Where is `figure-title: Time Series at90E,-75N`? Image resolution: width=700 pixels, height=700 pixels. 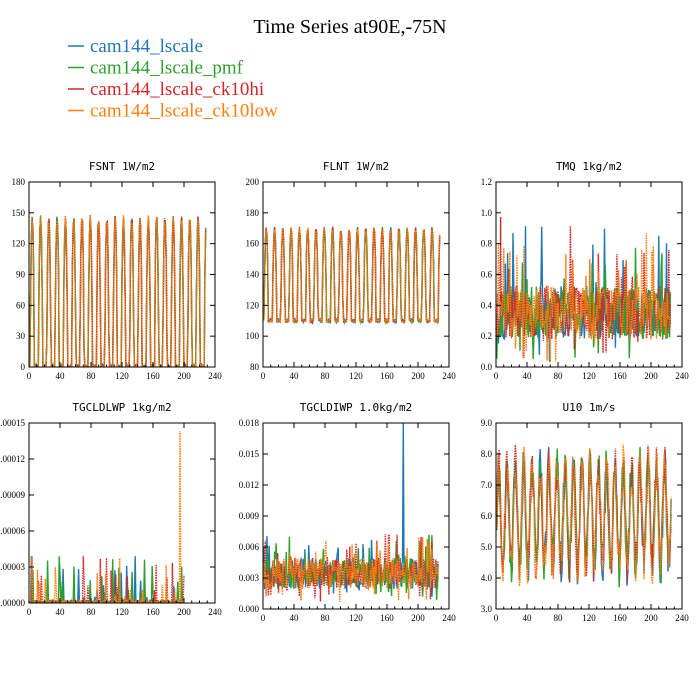 figure-title: Time Series at90E,-75N is located at coordinates (349, 27).